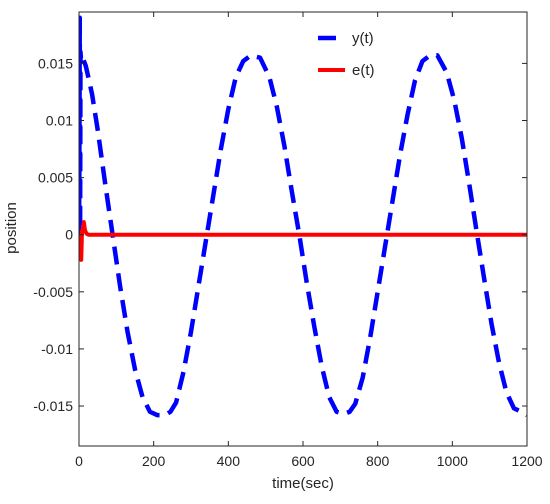 The width and height of the screenshot is (550, 504). What do you see at coordinates (452, 461) in the screenshot?
I see `x-tick-label: 1000` at bounding box center [452, 461].